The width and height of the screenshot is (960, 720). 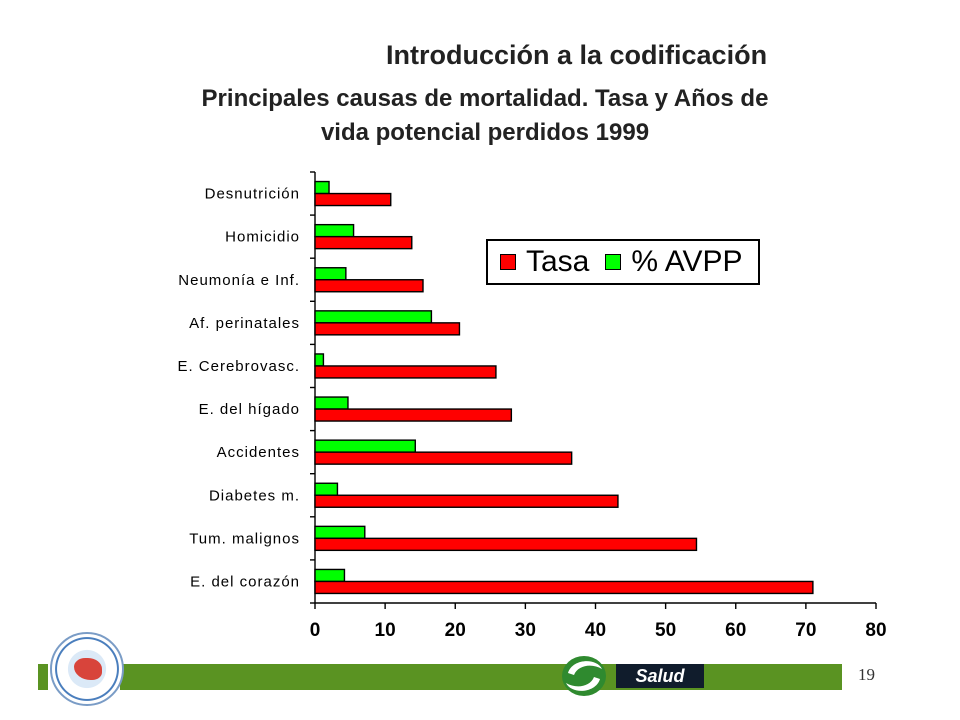 What do you see at coordinates (258, 452) in the screenshot?
I see `category-label: Accidentes` at bounding box center [258, 452].